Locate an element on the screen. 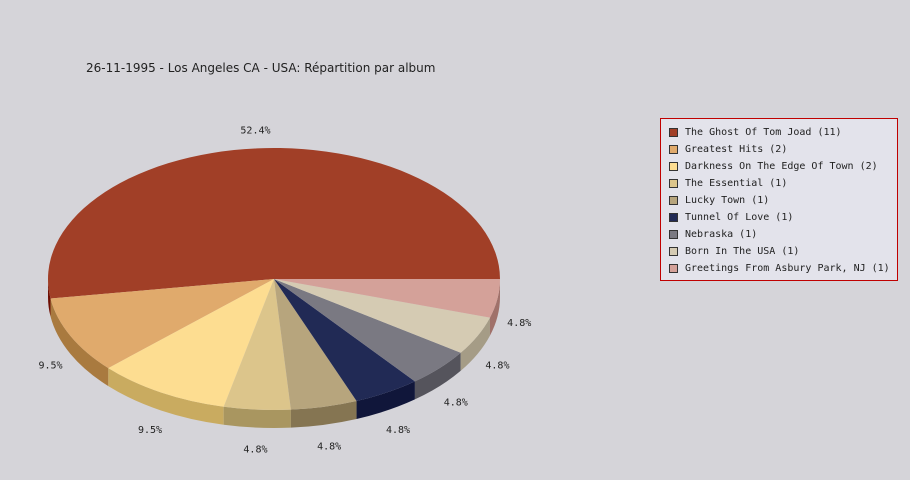 Image resolution: width=910 pixels, height=480 pixels. legend-item: The Essential (1) is located at coordinates (783, 183).